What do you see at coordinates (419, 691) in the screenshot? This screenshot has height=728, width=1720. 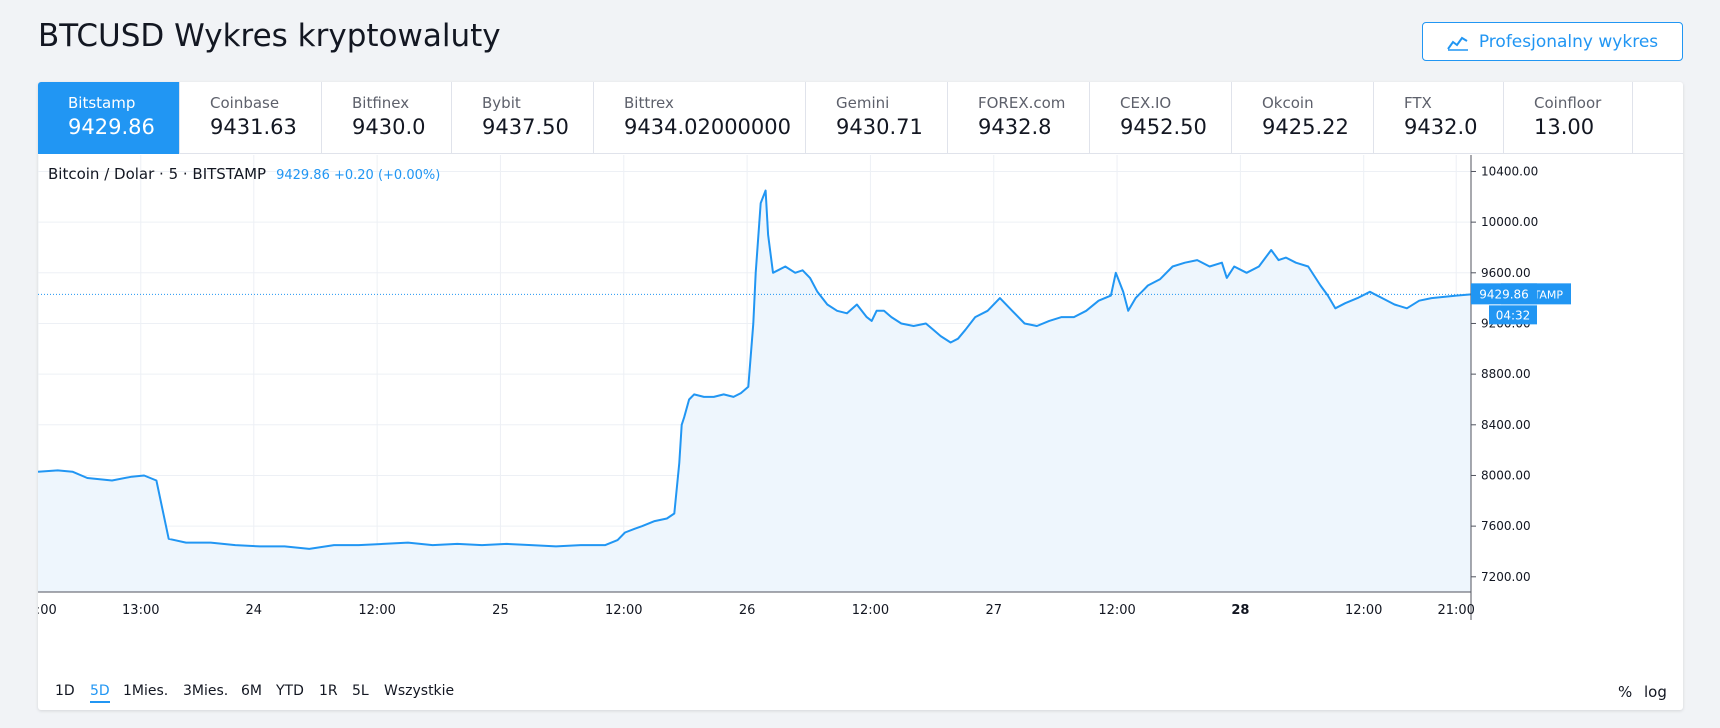 I see `range-wszystkie: Wszystkie` at bounding box center [419, 691].